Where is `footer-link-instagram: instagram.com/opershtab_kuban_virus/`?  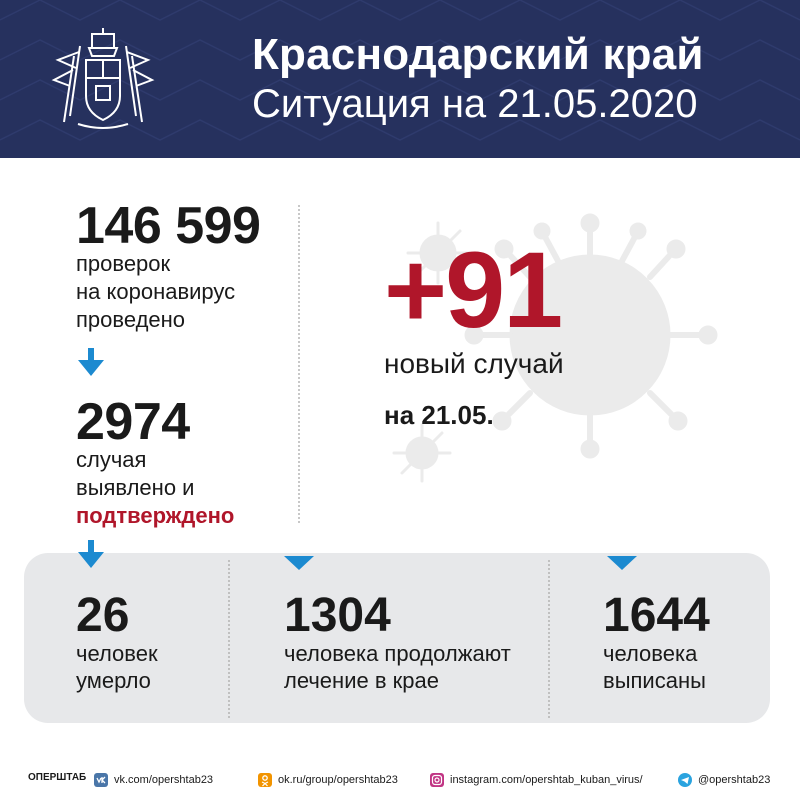 footer-link-instagram: instagram.com/opershtab_kuban_virus/ is located at coordinates (536, 780).